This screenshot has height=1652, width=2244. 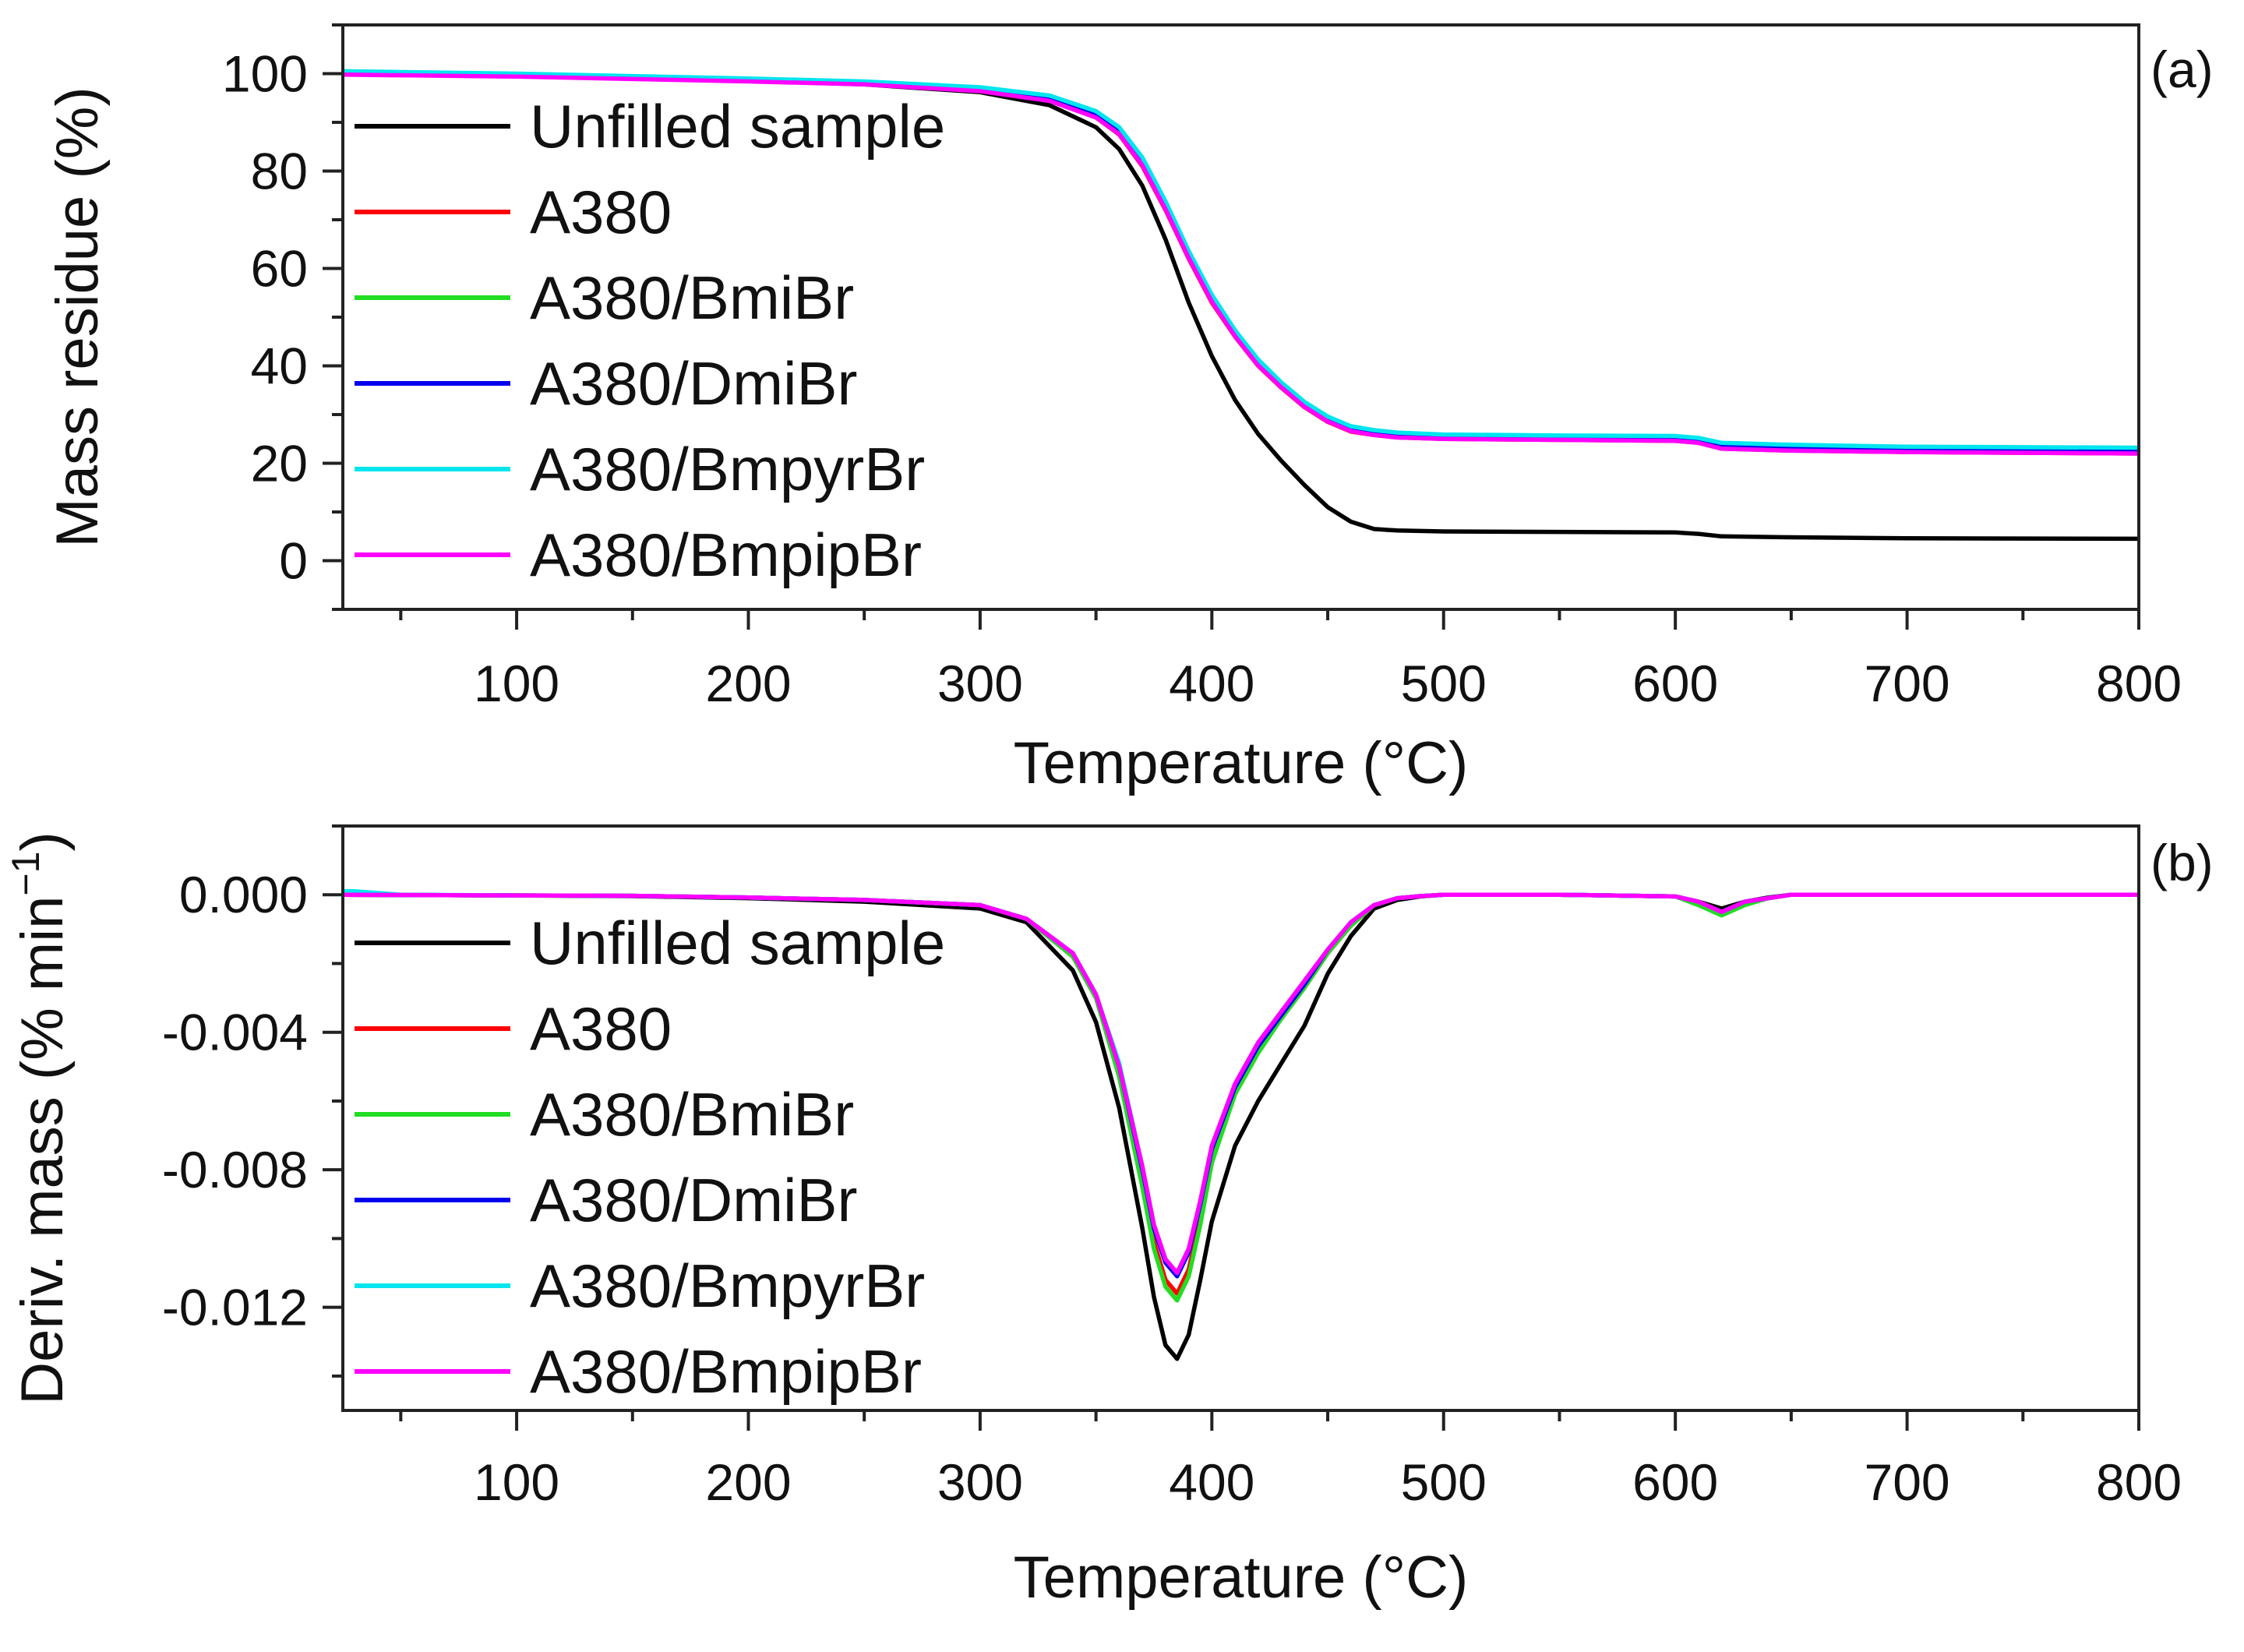 I want to click on y-axis-title-superscript: −1, so click(x=26, y=874).